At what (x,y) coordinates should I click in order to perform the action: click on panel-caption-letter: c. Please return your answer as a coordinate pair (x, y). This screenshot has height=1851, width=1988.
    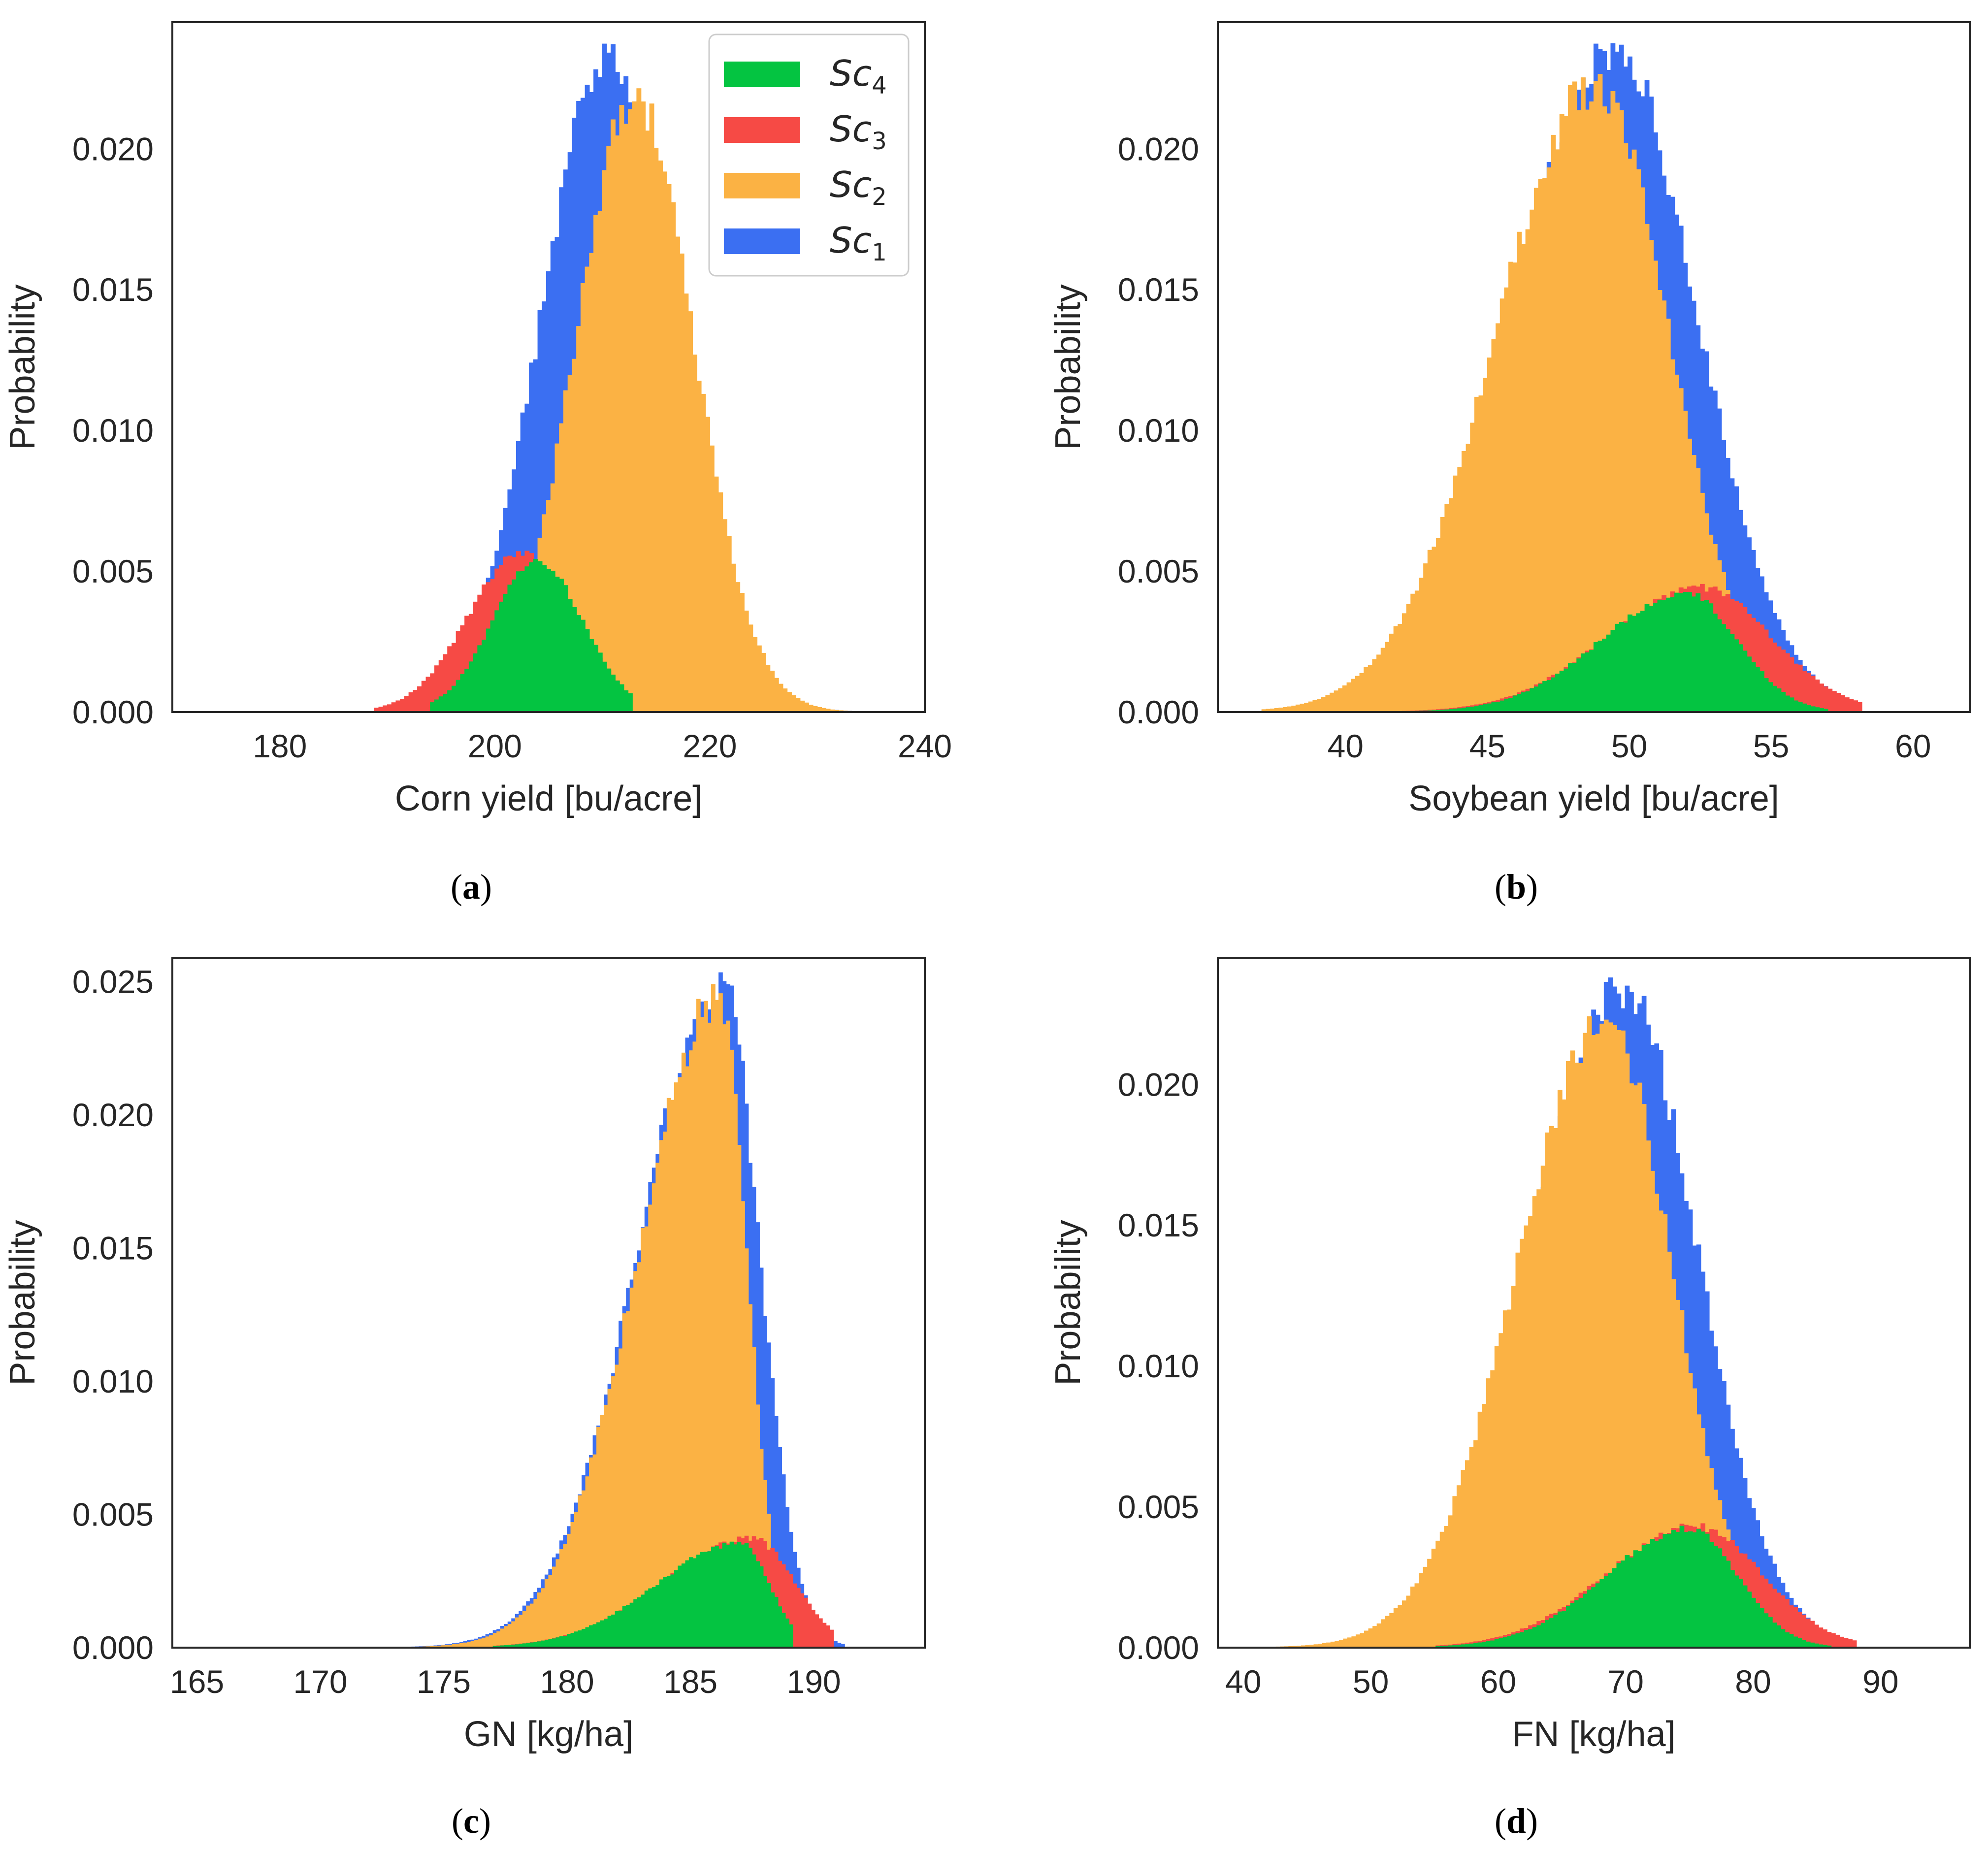
    Looking at the image, I should click on (471, 1821).